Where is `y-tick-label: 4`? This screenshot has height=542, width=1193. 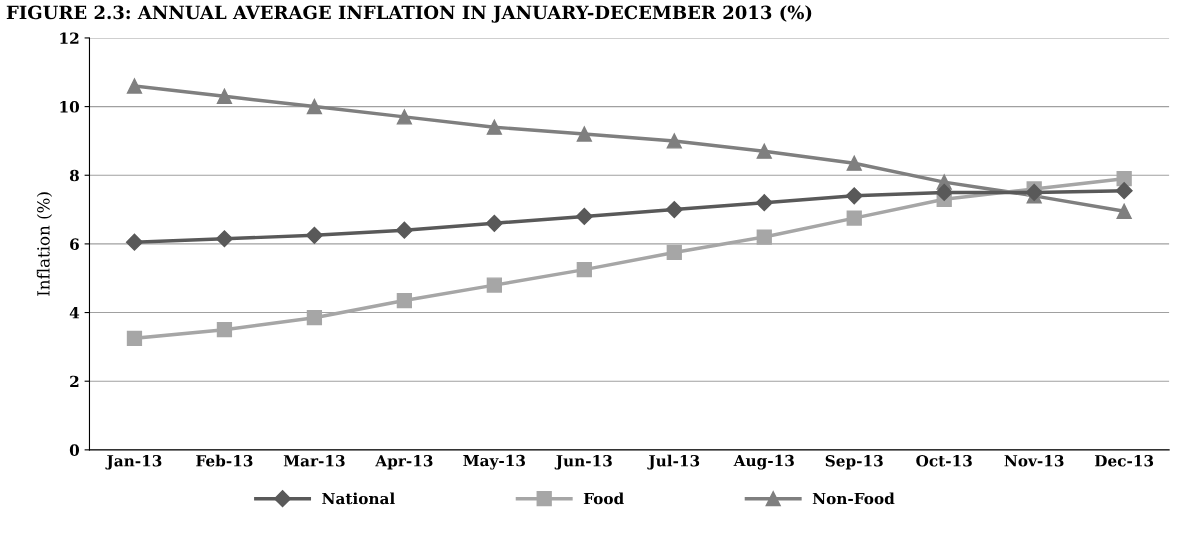 y-tick-label: 4 is located at coordinates (74, 313).